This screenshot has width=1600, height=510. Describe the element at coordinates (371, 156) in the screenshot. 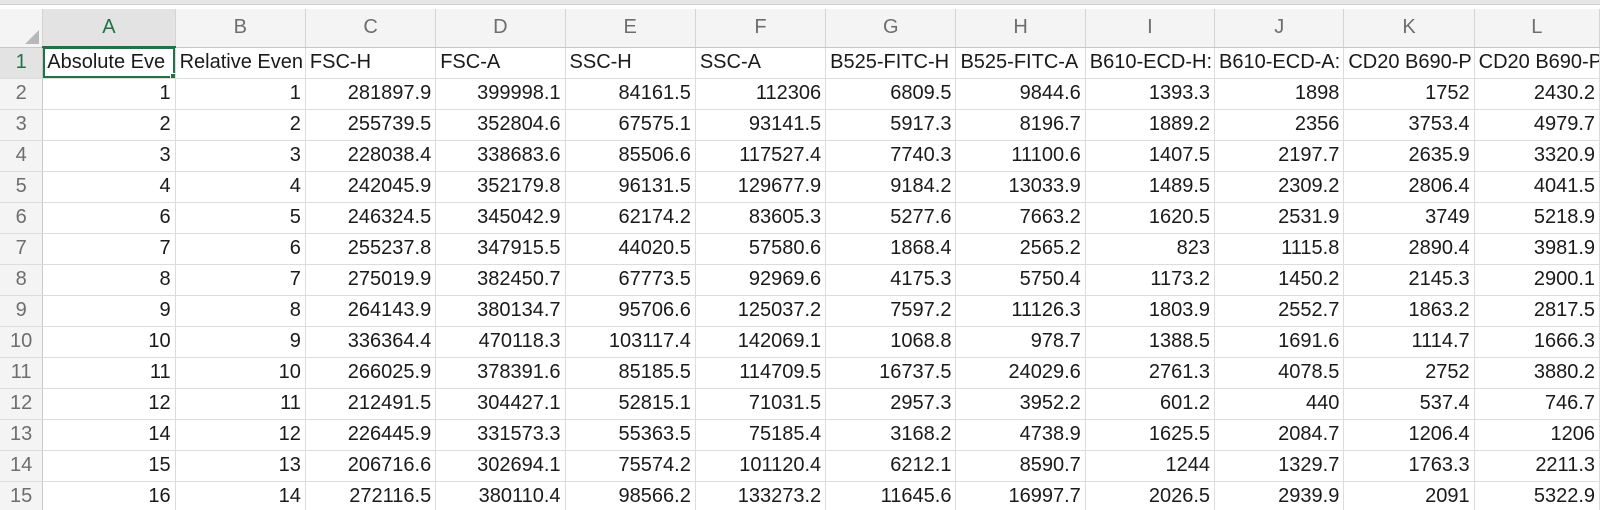

I see `data-cell: 228038.4` at that location.